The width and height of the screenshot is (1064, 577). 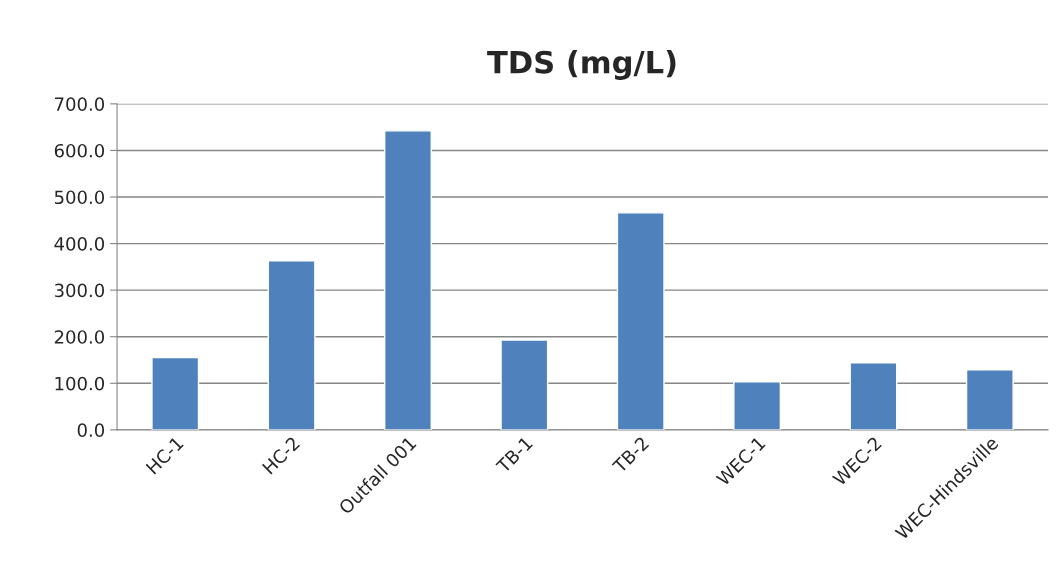 I want to click on y-tick-label: 700.0, so click(x=80, y=104).